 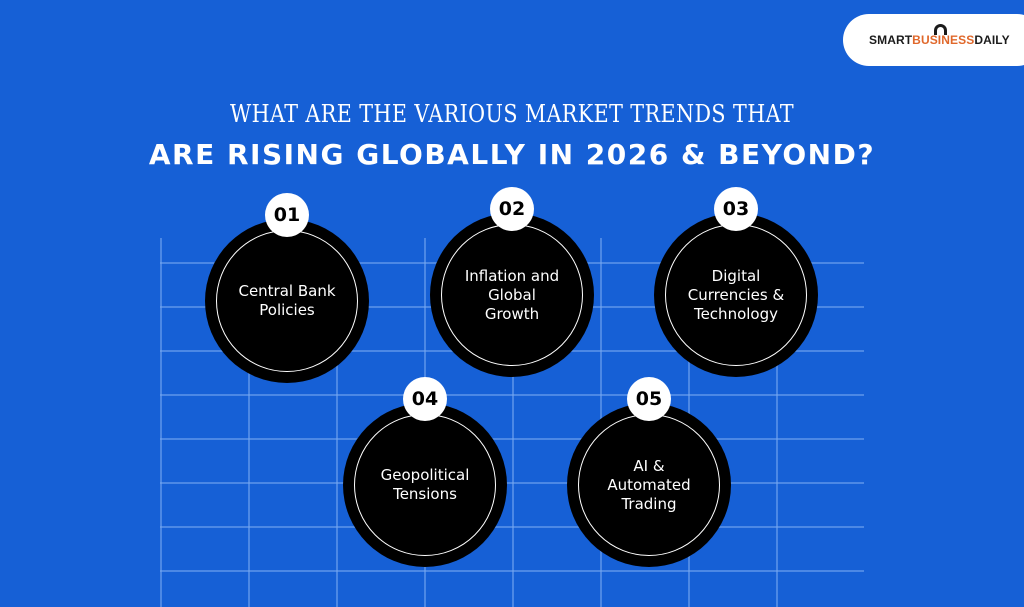 I want to click on trend-circle-04: Geopolitical Tensions 04, so click(x=425, y=472).